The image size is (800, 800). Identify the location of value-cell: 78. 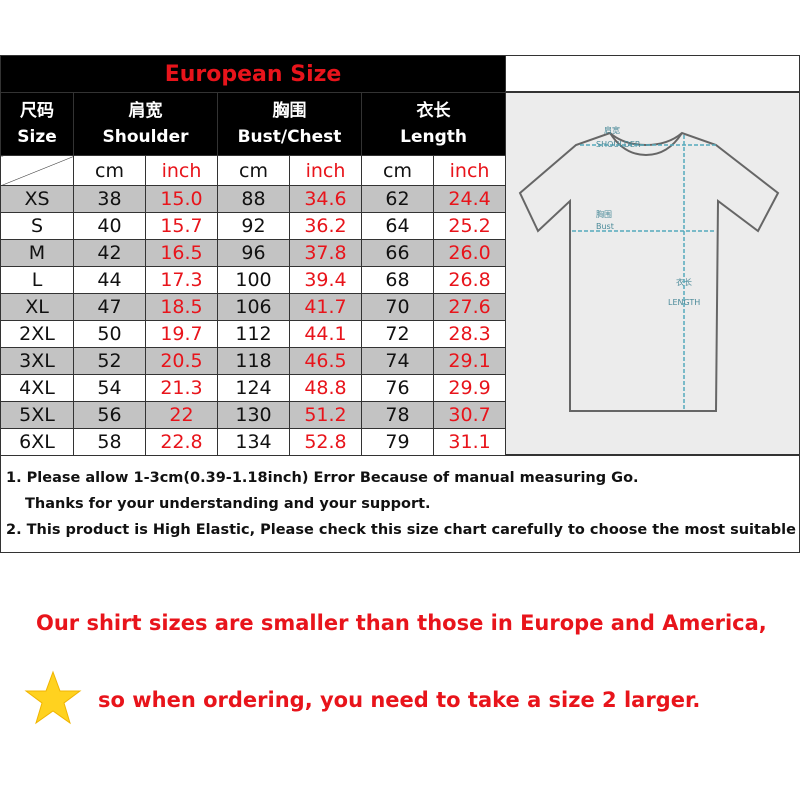
(397, 415).